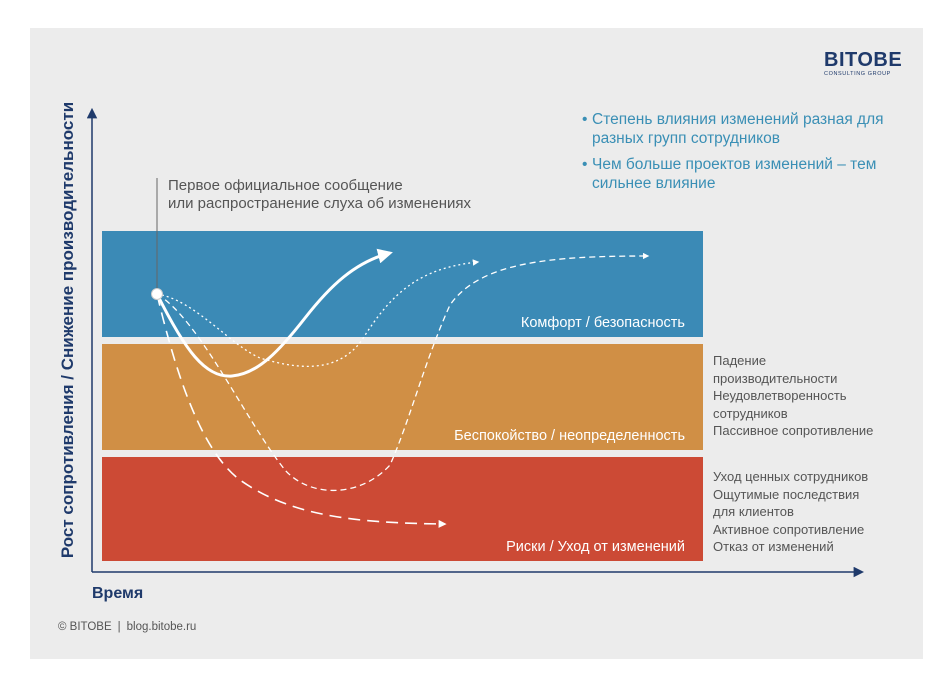  I want to click on annotation-line: Первое официальное сообщение, so click(285, 185).